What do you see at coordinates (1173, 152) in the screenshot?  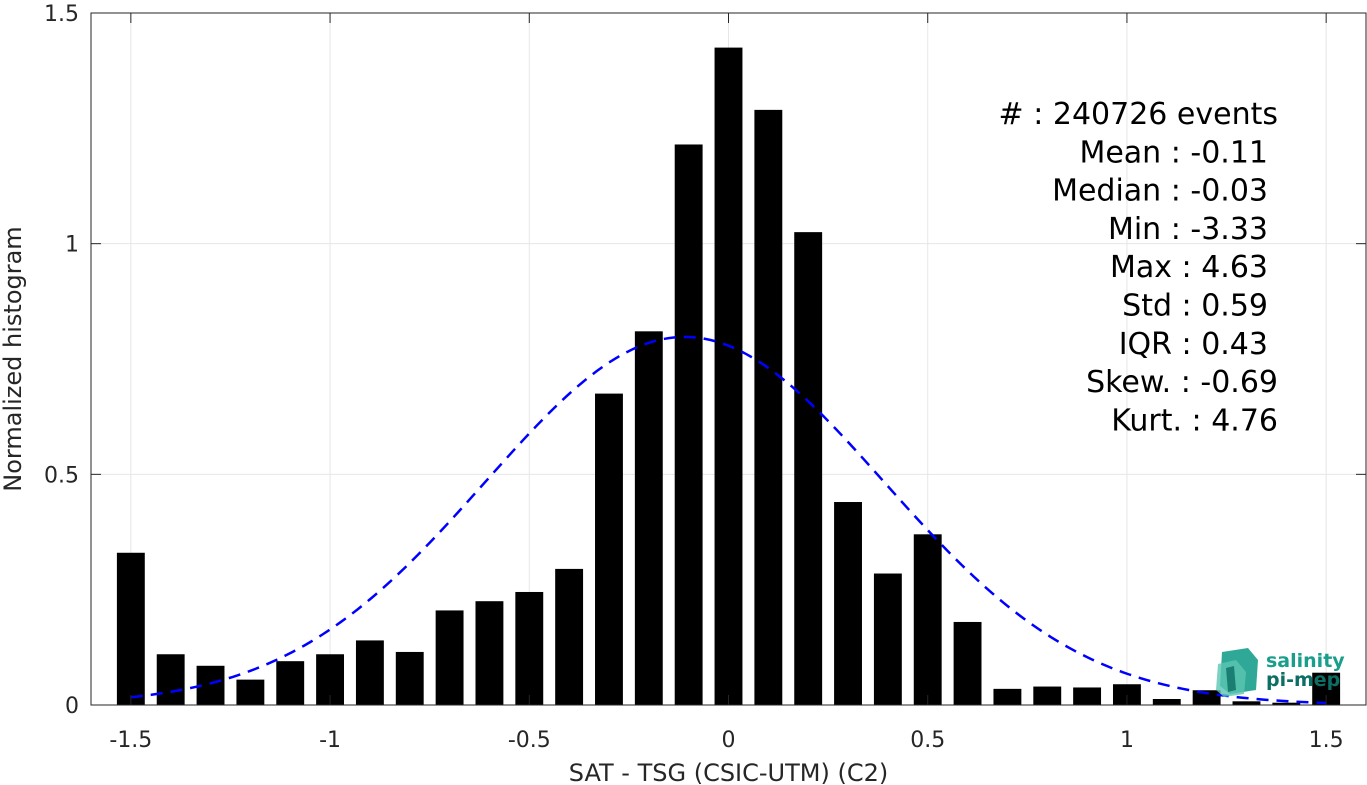 I see `stats-line: Mean : -0.11` at bounding box center [1173, 152].